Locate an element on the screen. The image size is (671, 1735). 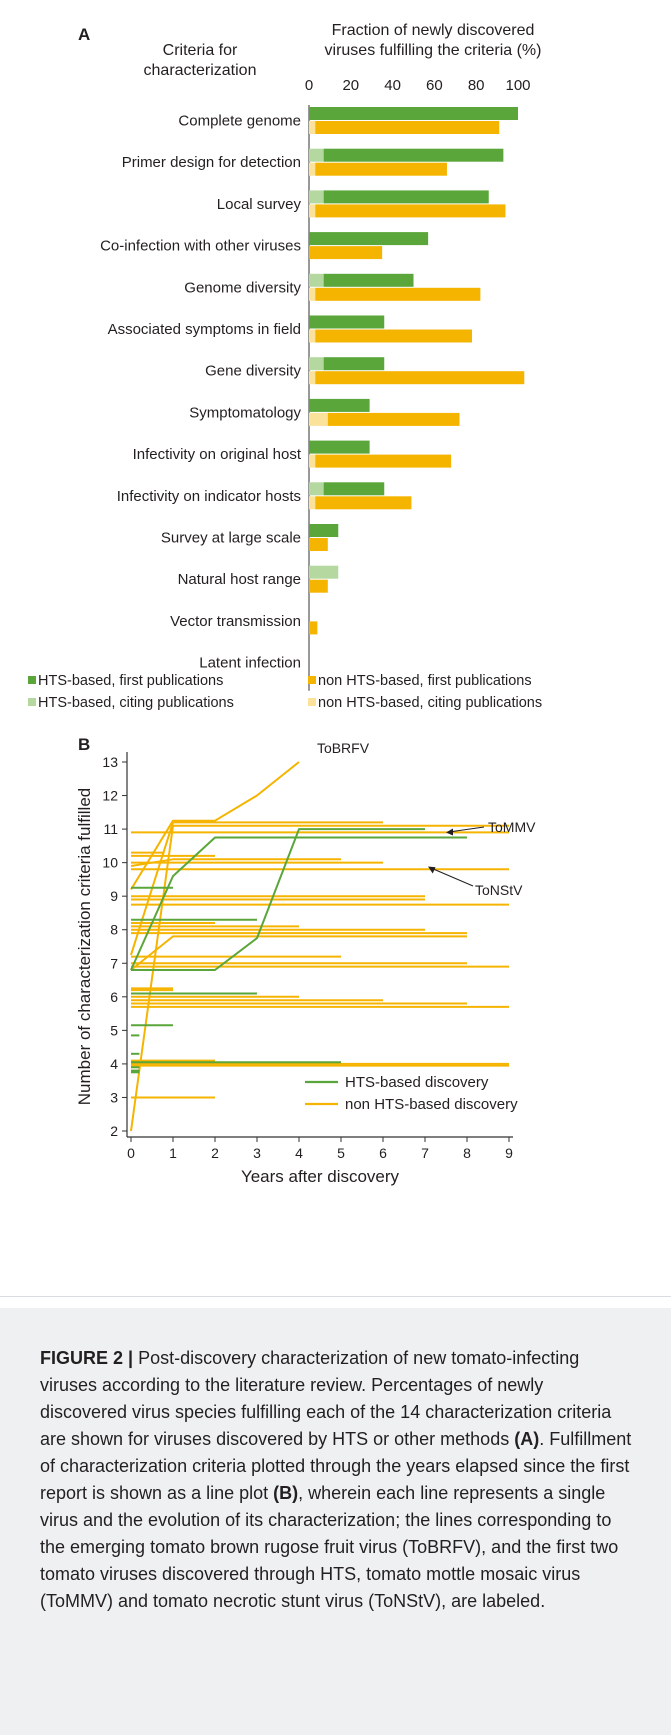
x-tick-label: 4 is located at coordinates (299, 1153).